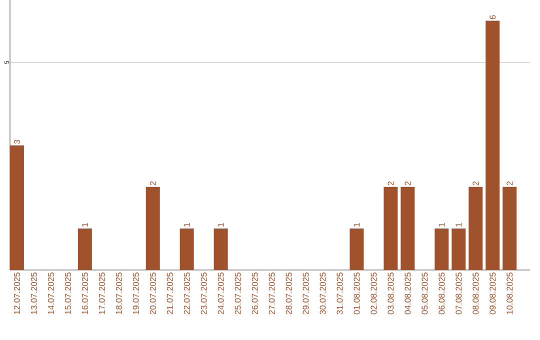  I want to click on x-tick-label: 17.07.2025, so click(101, 293).